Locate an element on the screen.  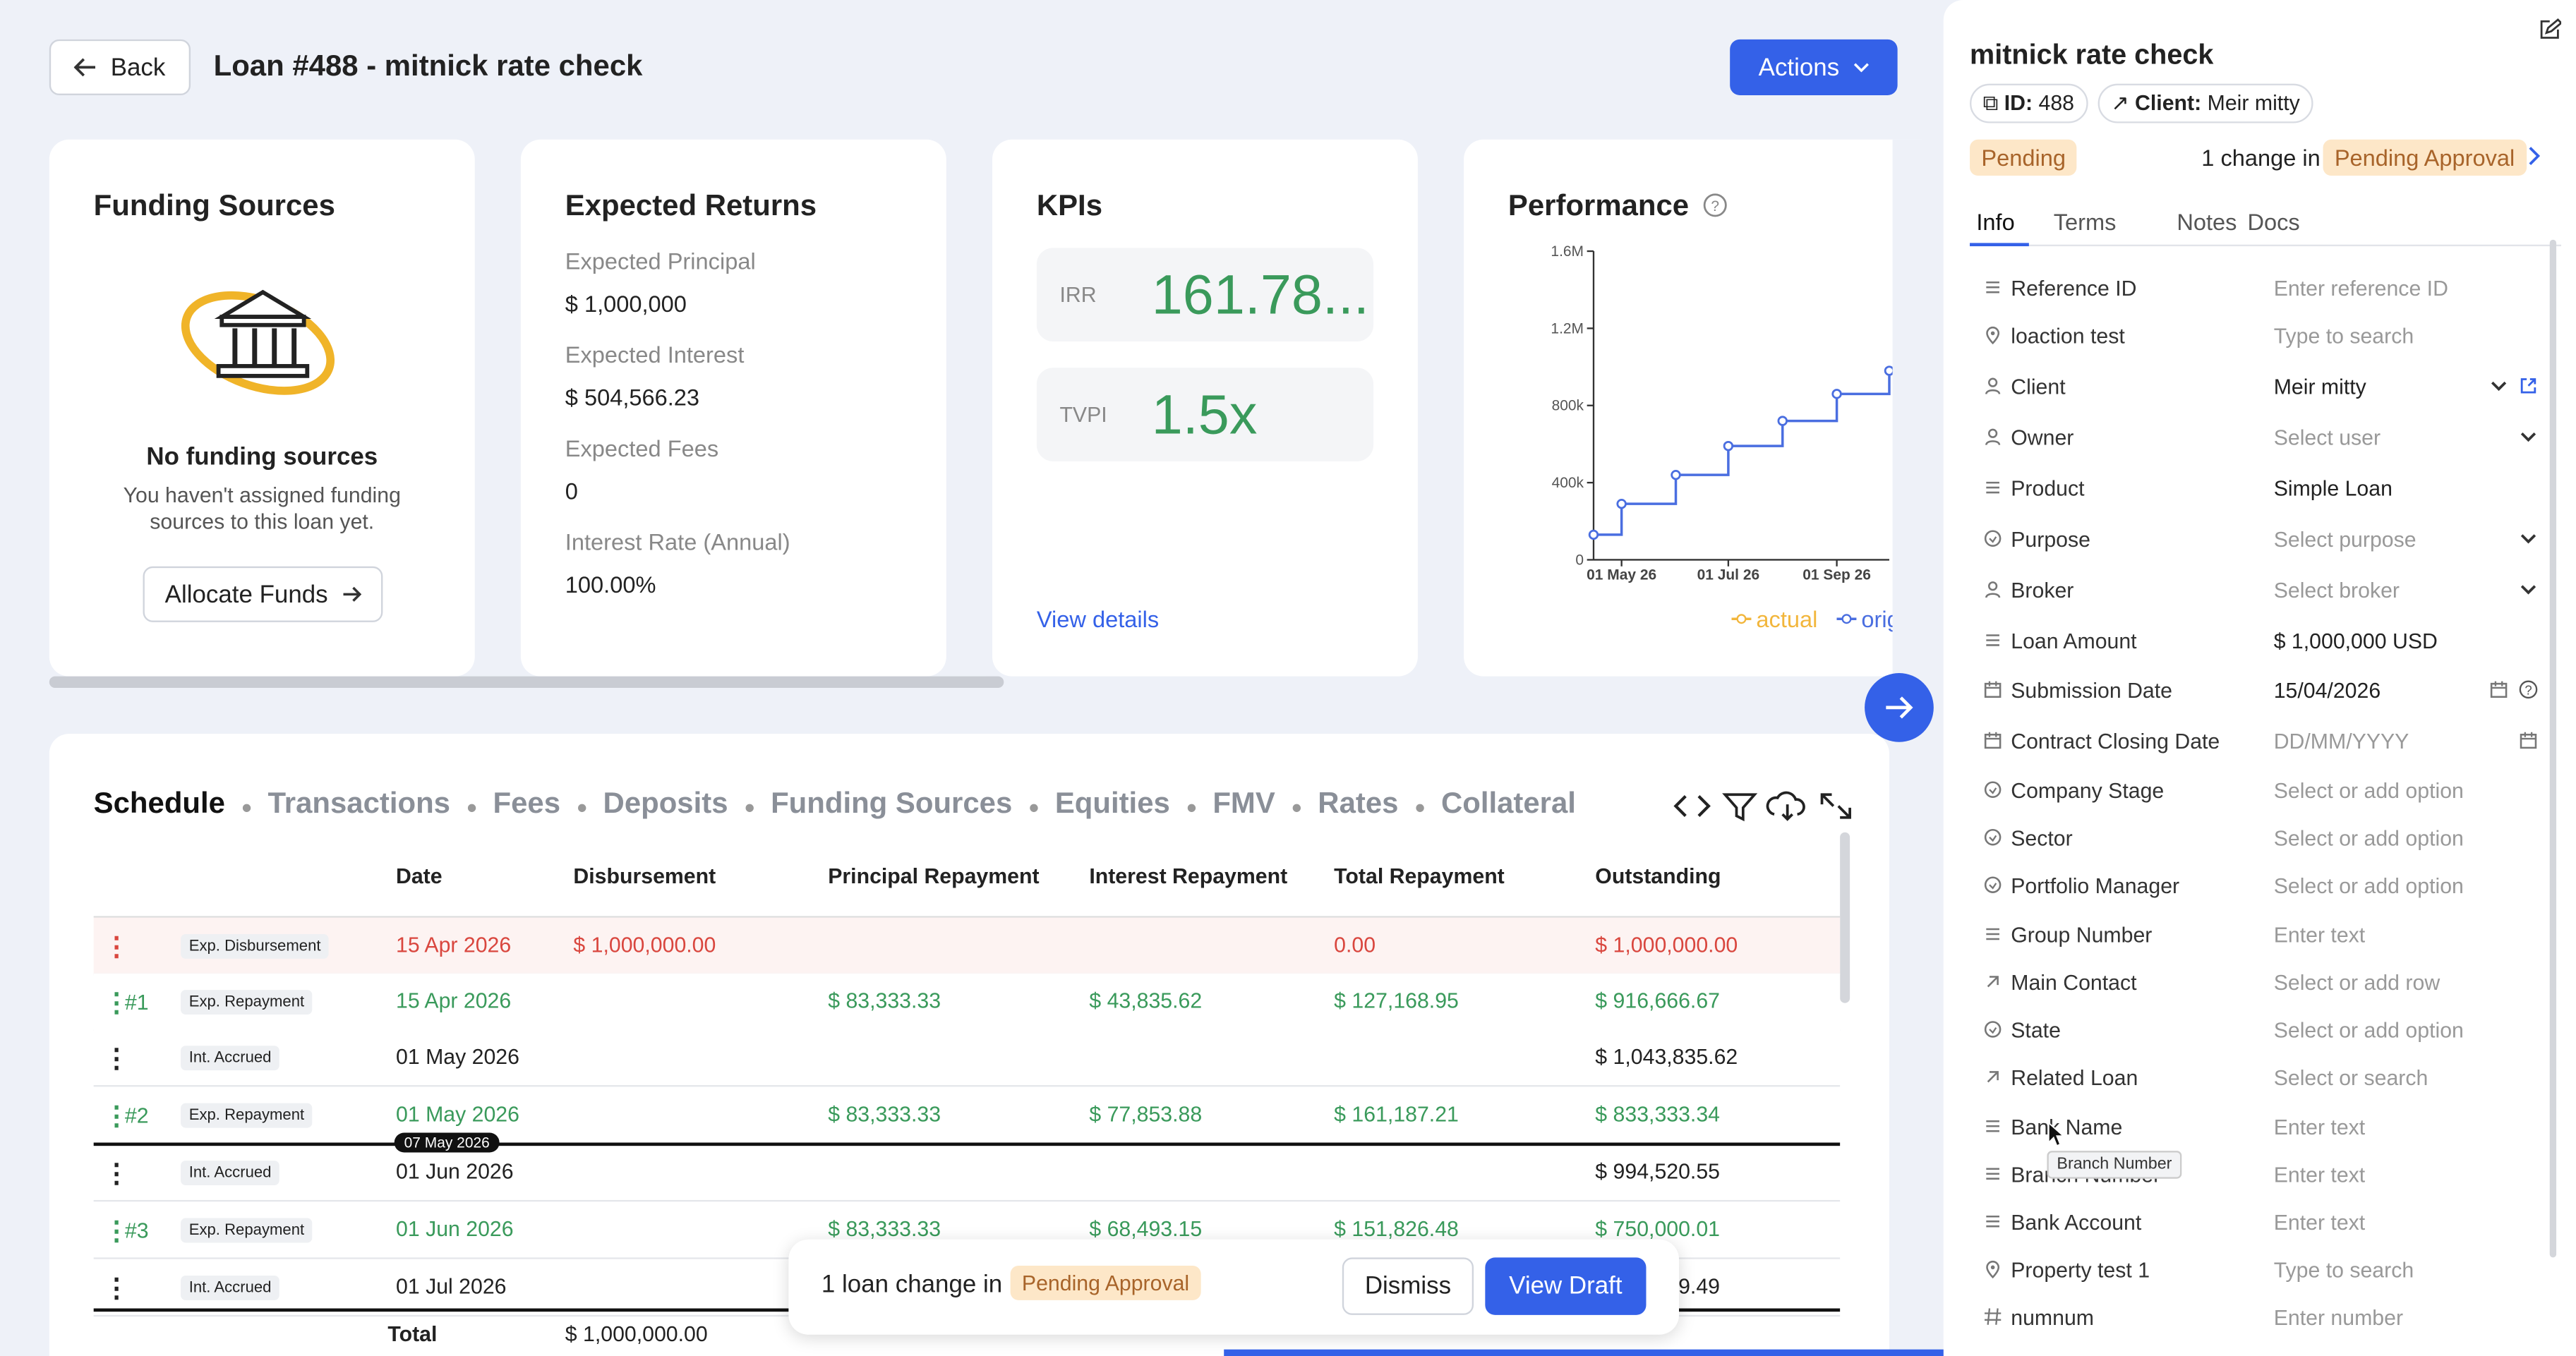
tab: Transactions is located at coordinates (359, 803).